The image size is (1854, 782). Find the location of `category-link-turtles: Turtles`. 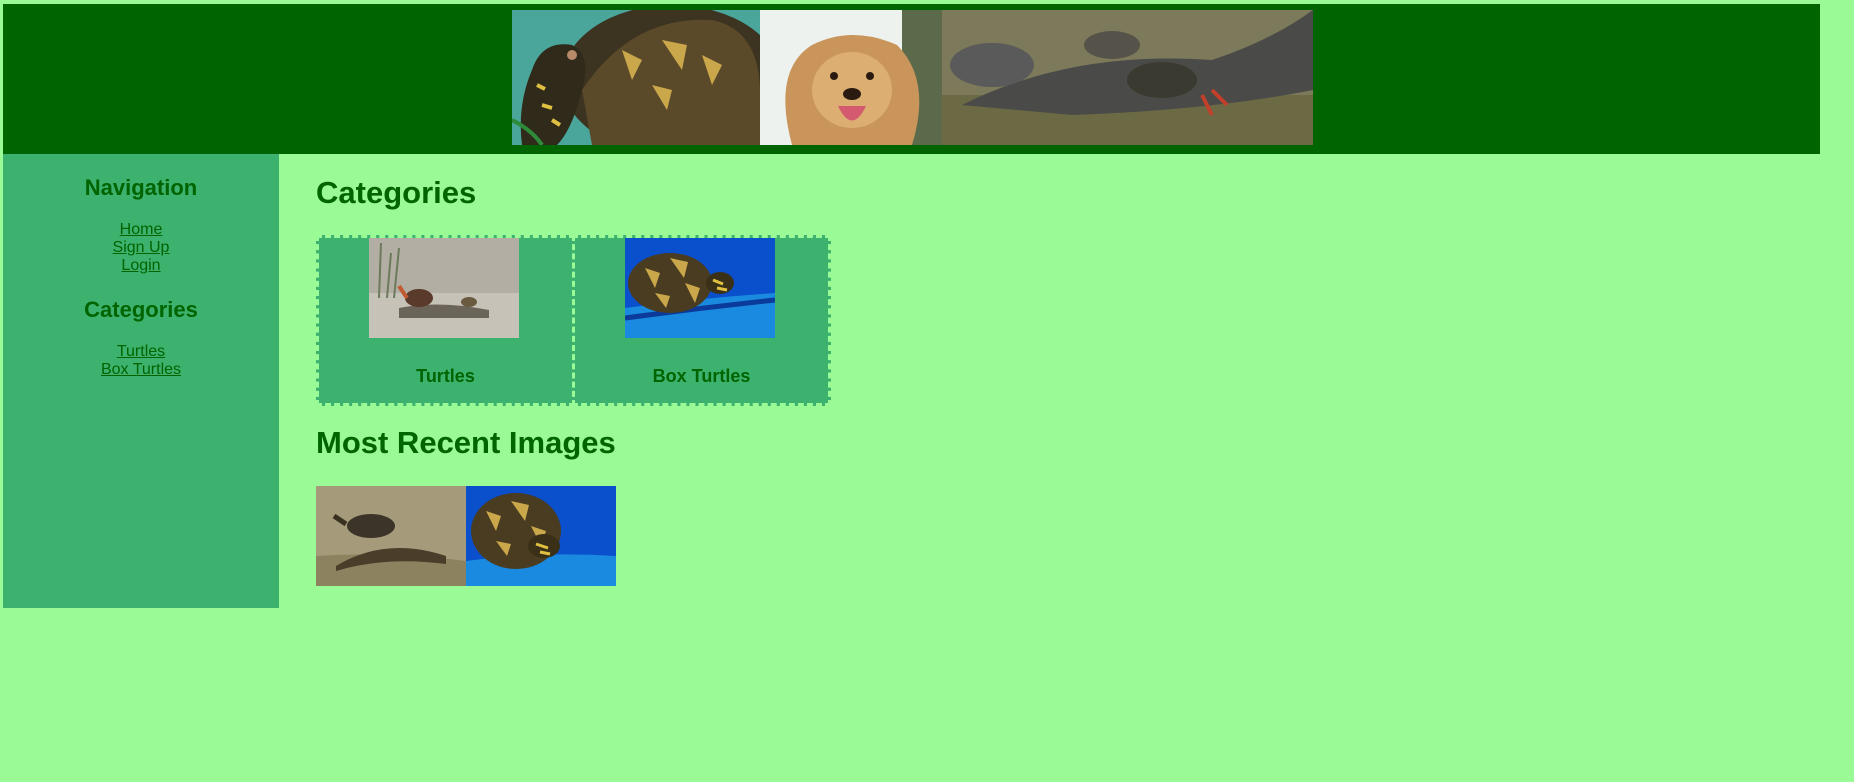

category-link-turtles: Turtles is located at coordinates (141, 351).